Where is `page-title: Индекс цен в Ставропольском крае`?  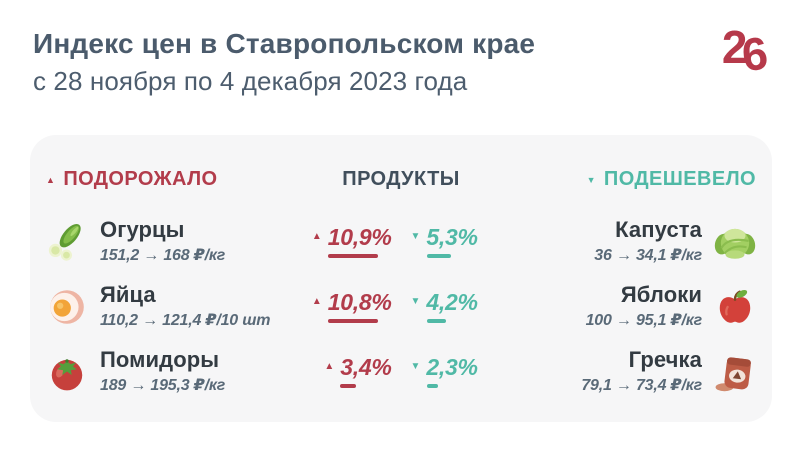 page-title: Индекс цен в Ставропольском крае is located at coordinates (284, 43).